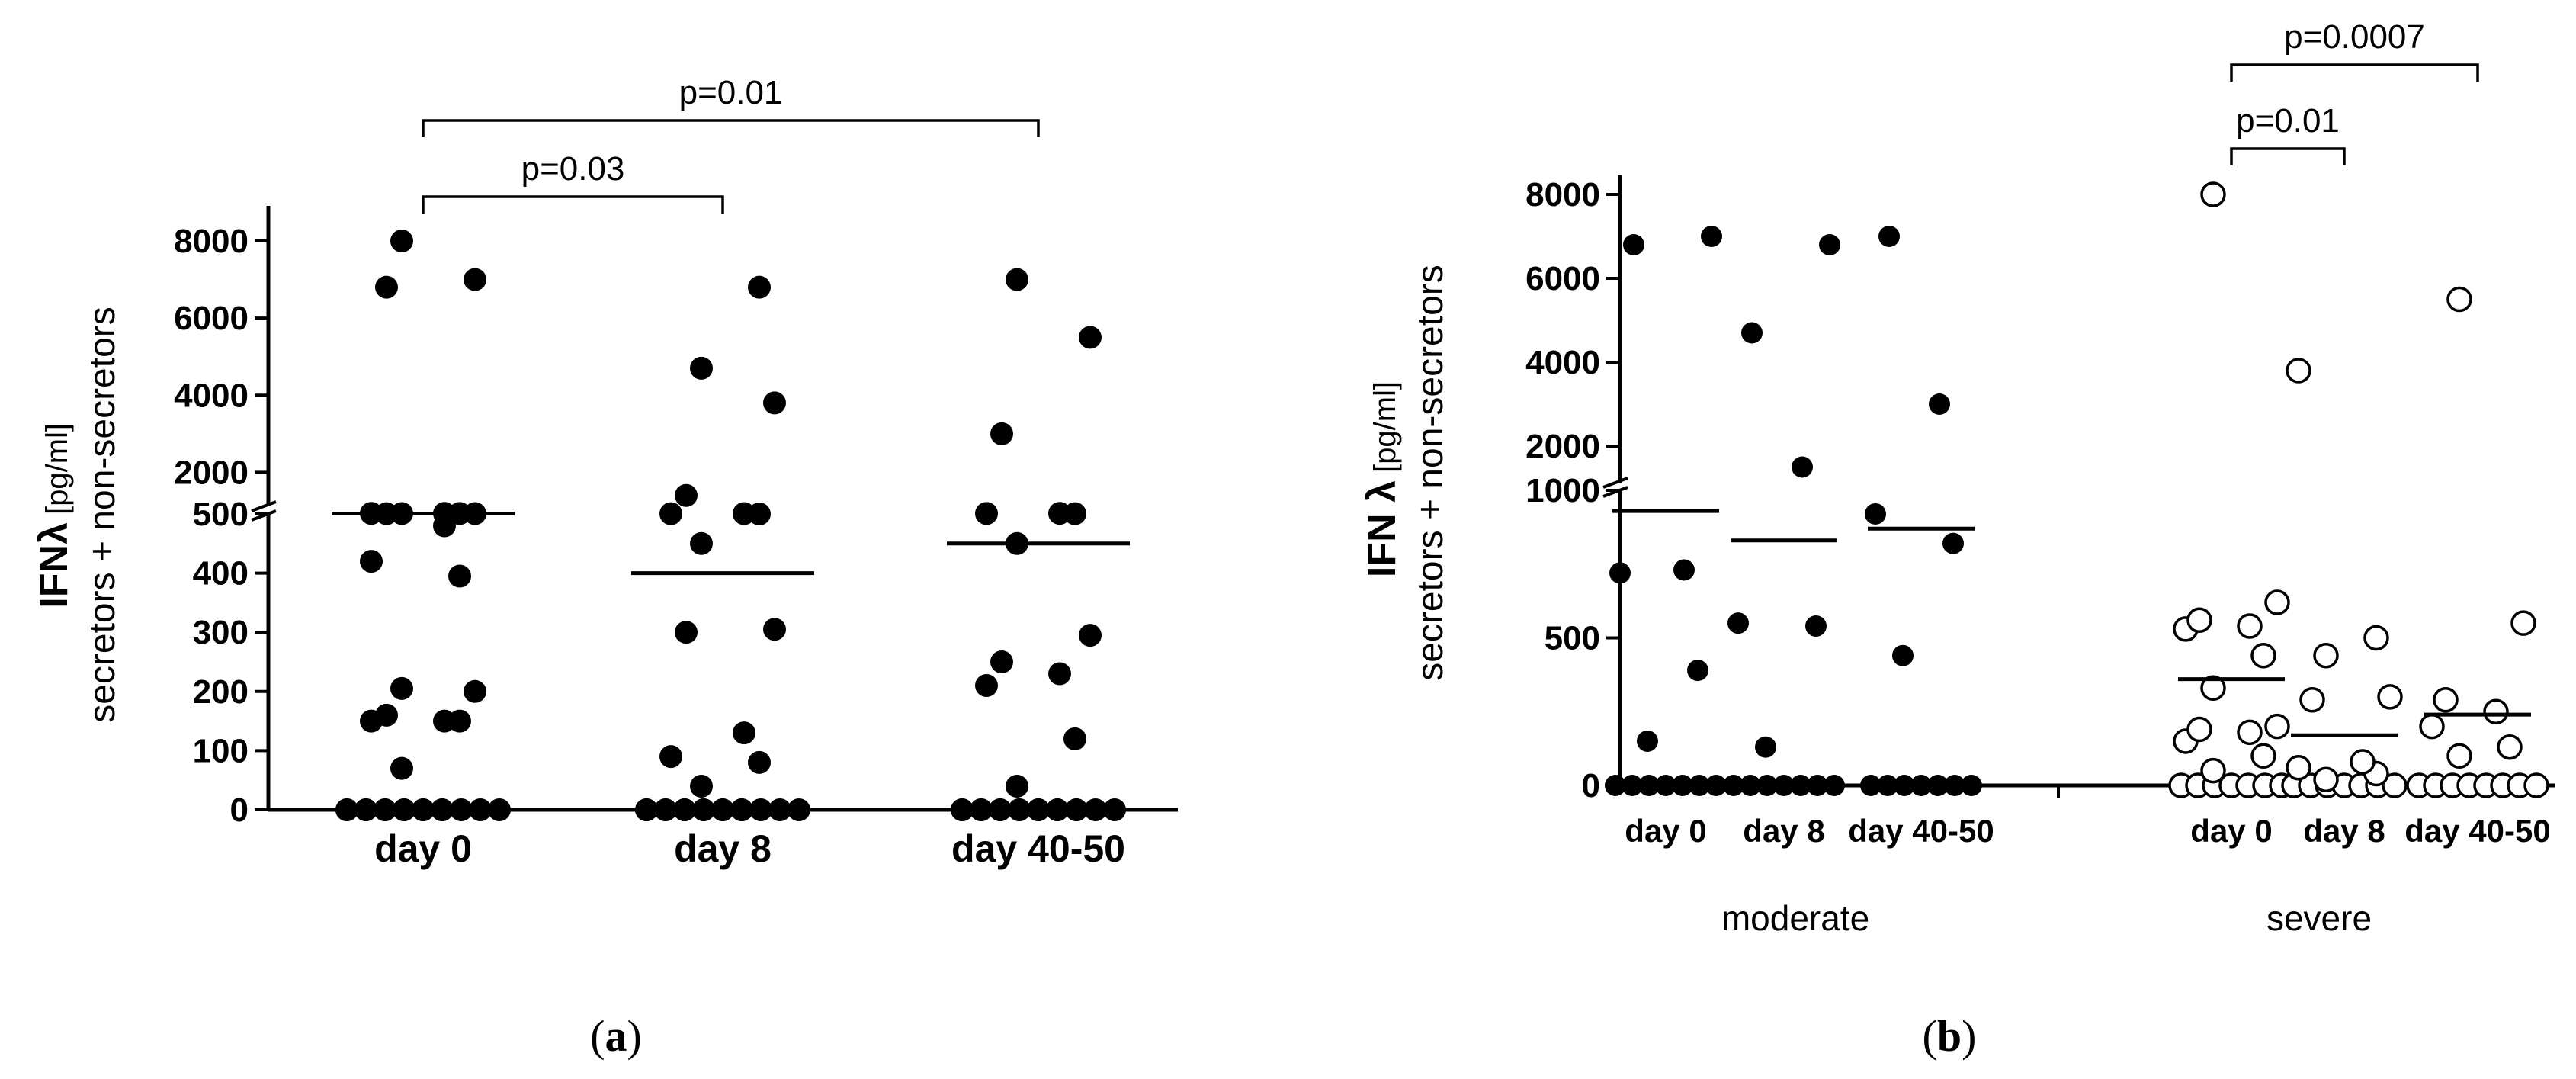  I want to click on panel-a-x-label: day 40-50, so click(1038, 848).